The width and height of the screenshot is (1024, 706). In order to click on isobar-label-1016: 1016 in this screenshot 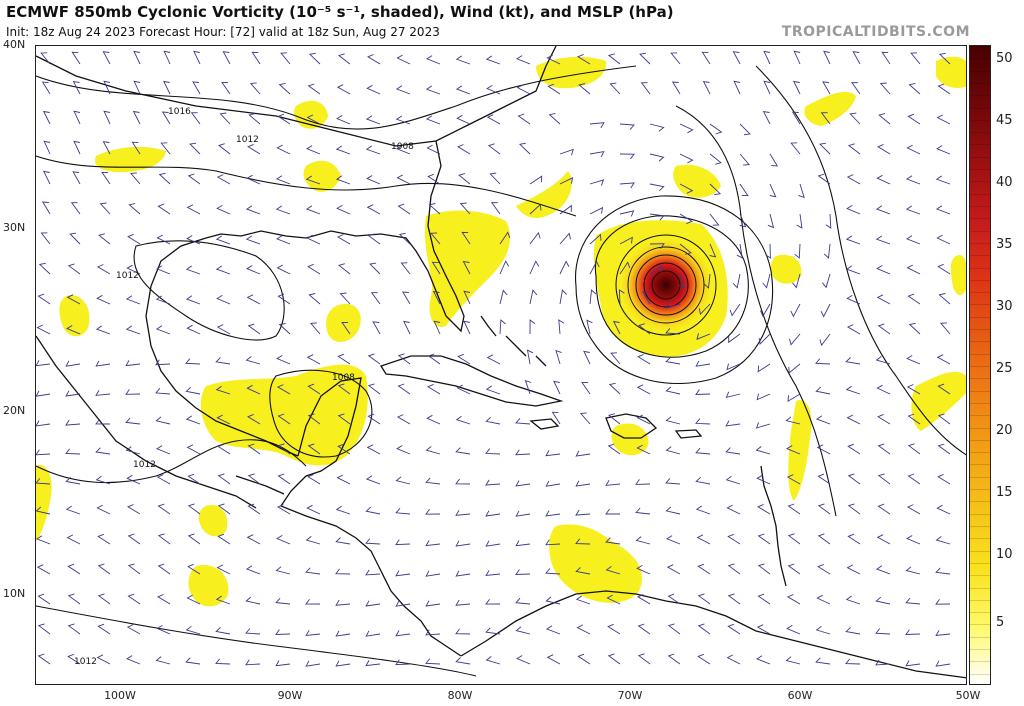, I will do `click(179, 112)`.